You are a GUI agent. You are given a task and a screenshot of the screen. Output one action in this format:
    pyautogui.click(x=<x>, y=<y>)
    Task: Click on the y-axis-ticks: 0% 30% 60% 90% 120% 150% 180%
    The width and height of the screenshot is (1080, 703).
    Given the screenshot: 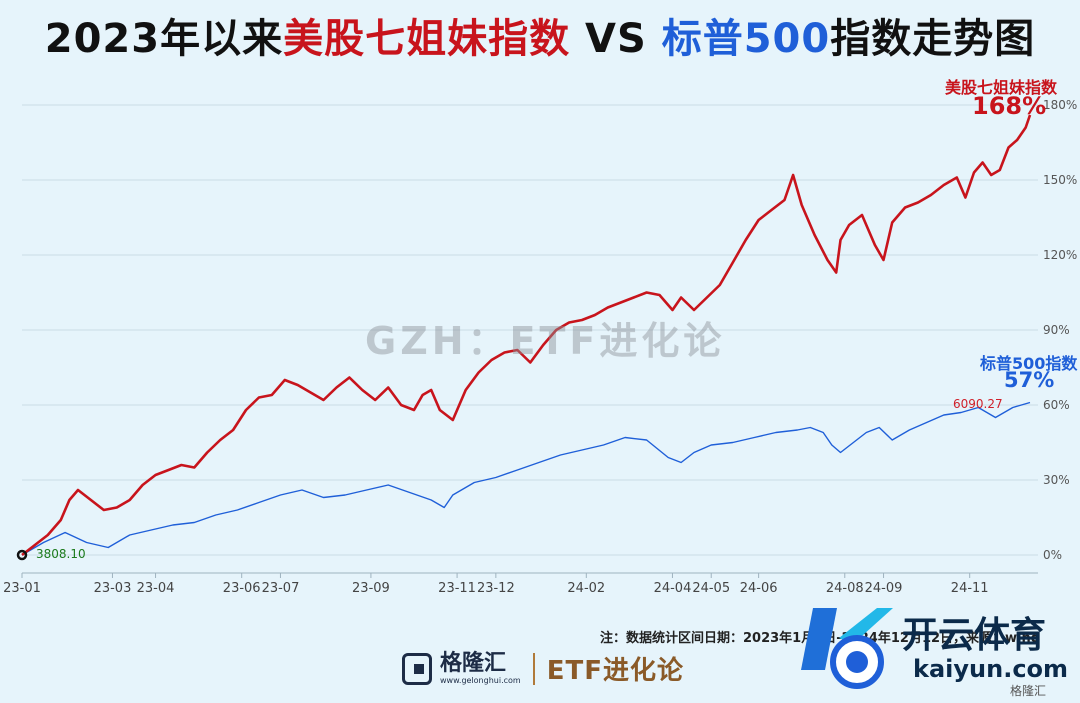 What is the action you would take?
    pyautogui.click(x=1060, y=330)
    